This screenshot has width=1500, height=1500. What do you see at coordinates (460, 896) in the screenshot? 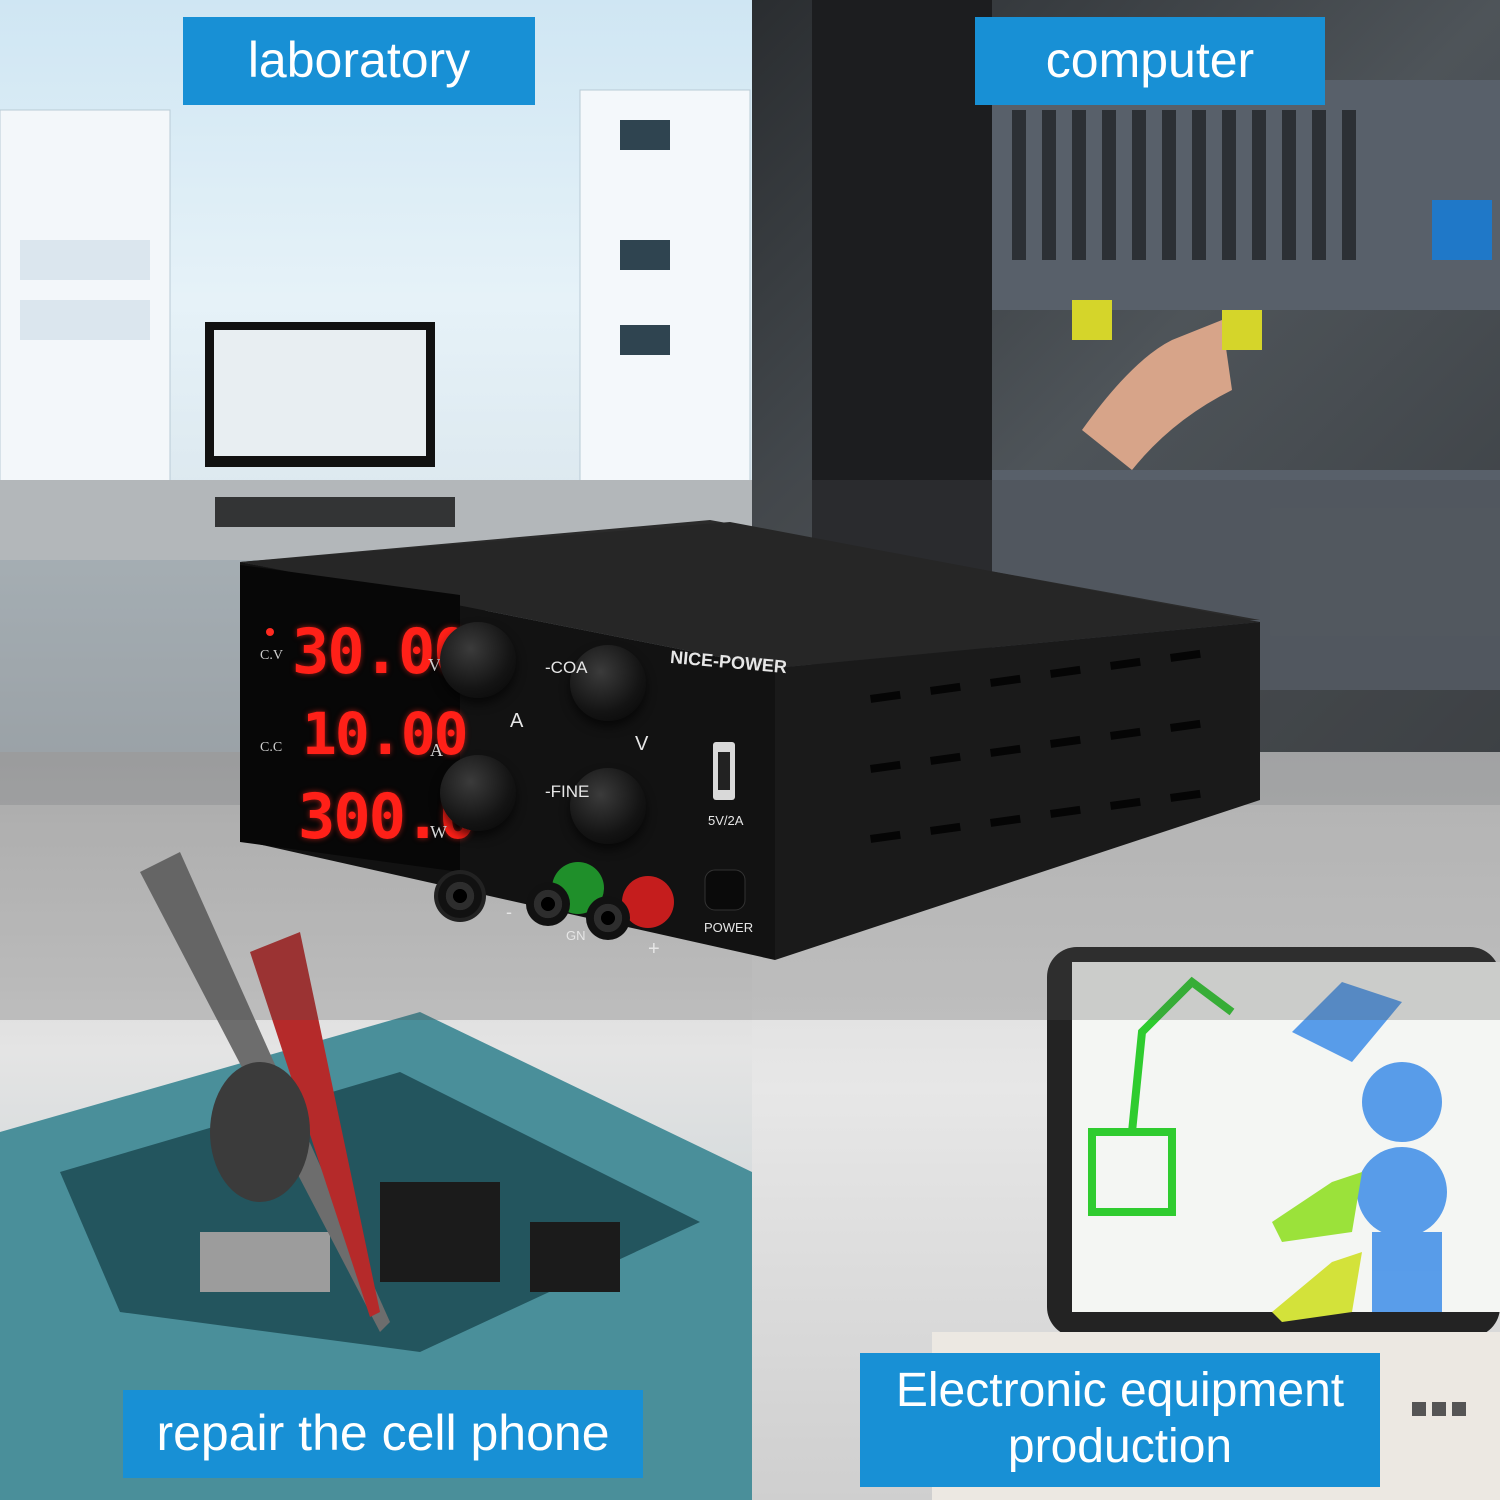
I see `negative-terminal` at bounding box center [460, 896].